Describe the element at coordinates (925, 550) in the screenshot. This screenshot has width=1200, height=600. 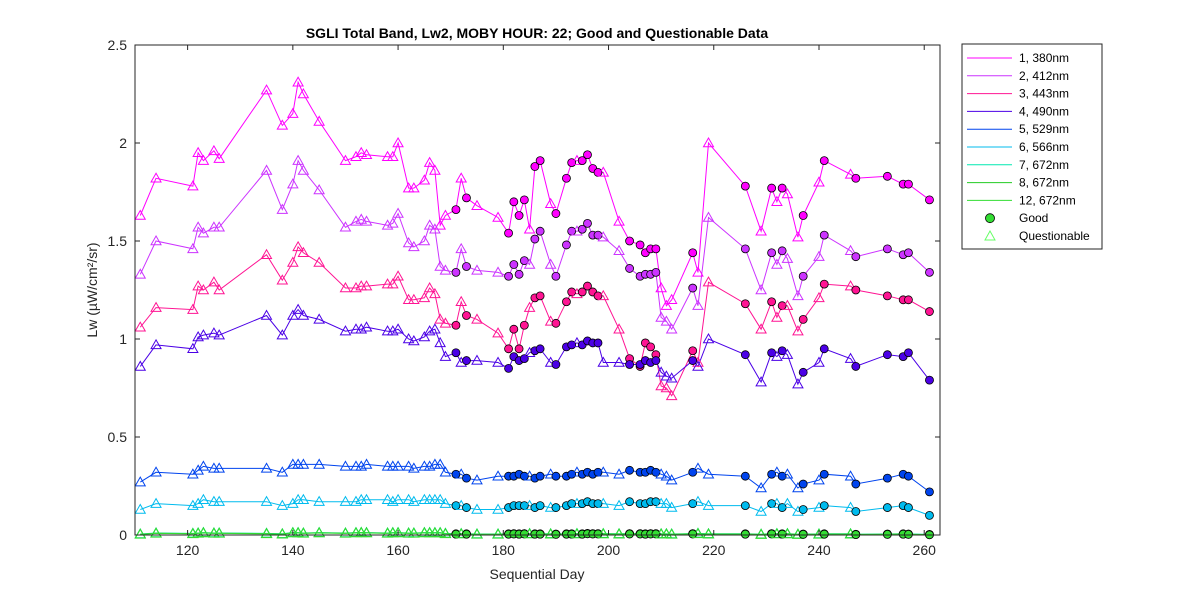
I see `x-tick-label: 260` at that location.